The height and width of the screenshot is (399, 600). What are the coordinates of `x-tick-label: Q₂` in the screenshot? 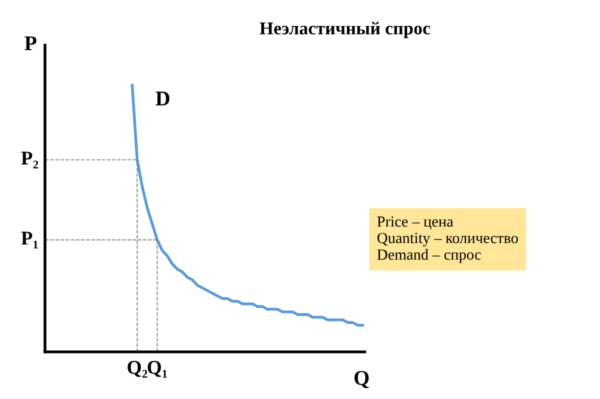 It's located at (138, 369).